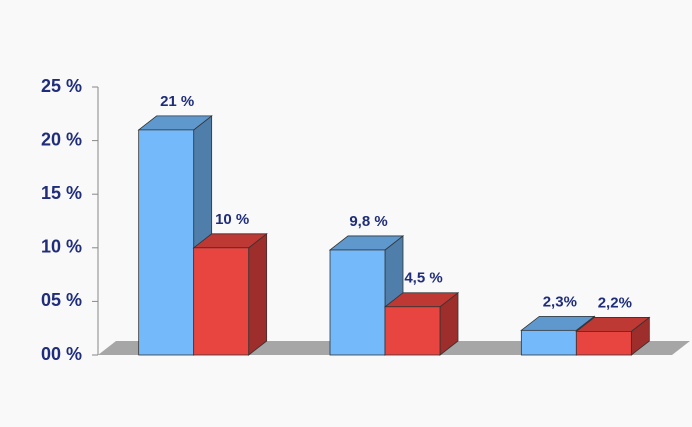 This screenshot has width=692, height=427. I want to click on value-label: 2,3%, so click(560, 301).